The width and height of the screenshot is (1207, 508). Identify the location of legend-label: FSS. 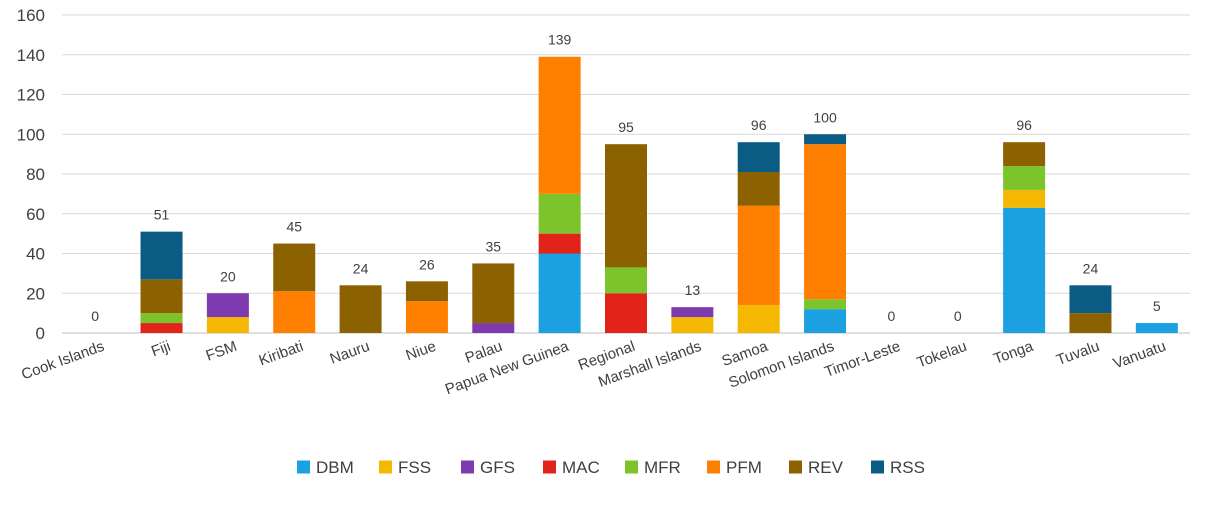
(414, 467).